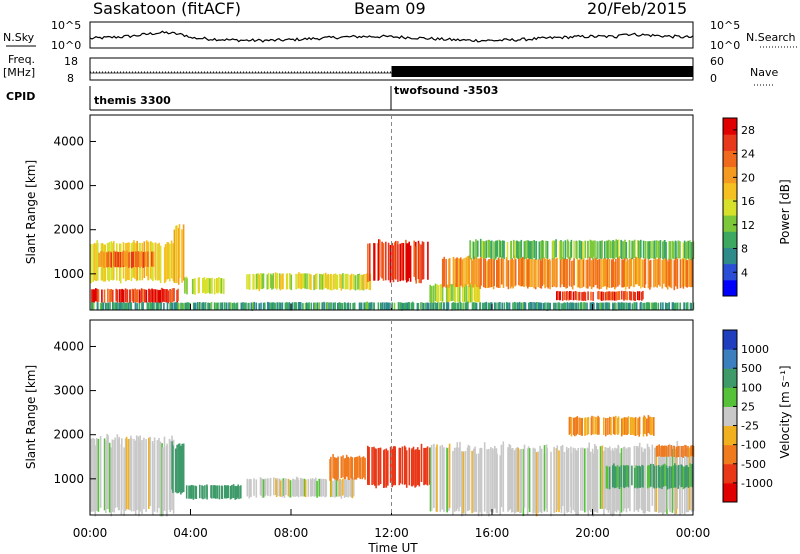  I want to click on colorbar-tick-label: 500, so click(751, 368).